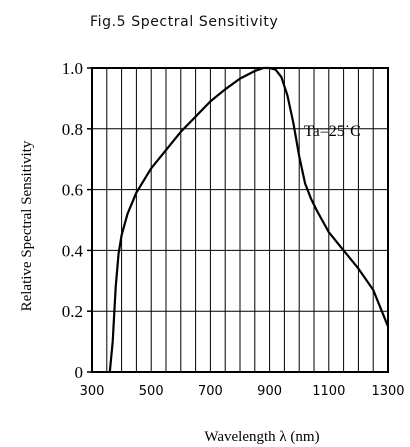 Image resolution: width=410 pixels, height=447 pixels. What do you see at coordinates (332, 131) in the screenshot?
I see `temperature-annotation: Ta=25˙C` at bounding box center [332, 131].